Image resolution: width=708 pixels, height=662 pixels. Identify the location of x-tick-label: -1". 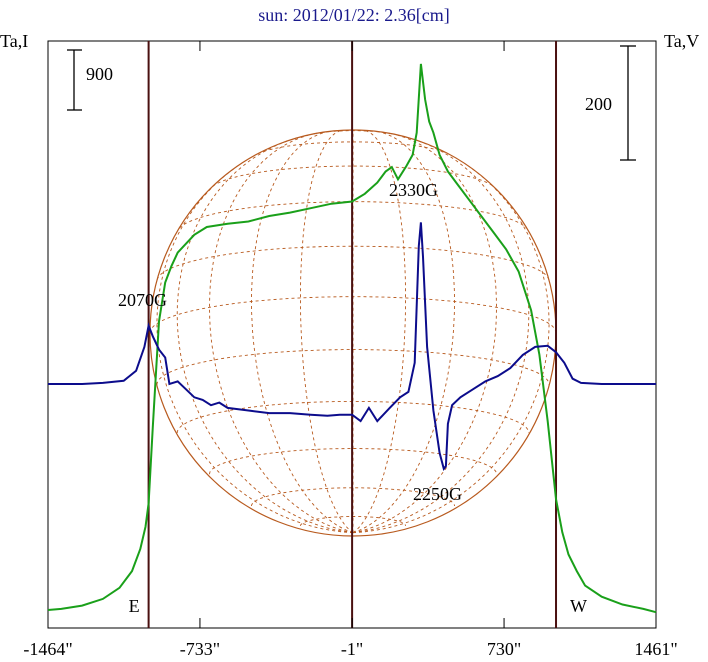
(352, 649).